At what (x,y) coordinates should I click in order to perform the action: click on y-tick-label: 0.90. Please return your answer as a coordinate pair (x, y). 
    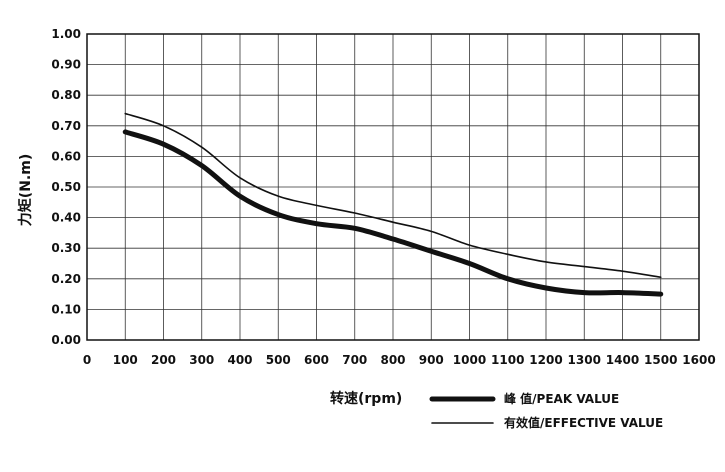
    Looking at the image, I should click on (66, 65).